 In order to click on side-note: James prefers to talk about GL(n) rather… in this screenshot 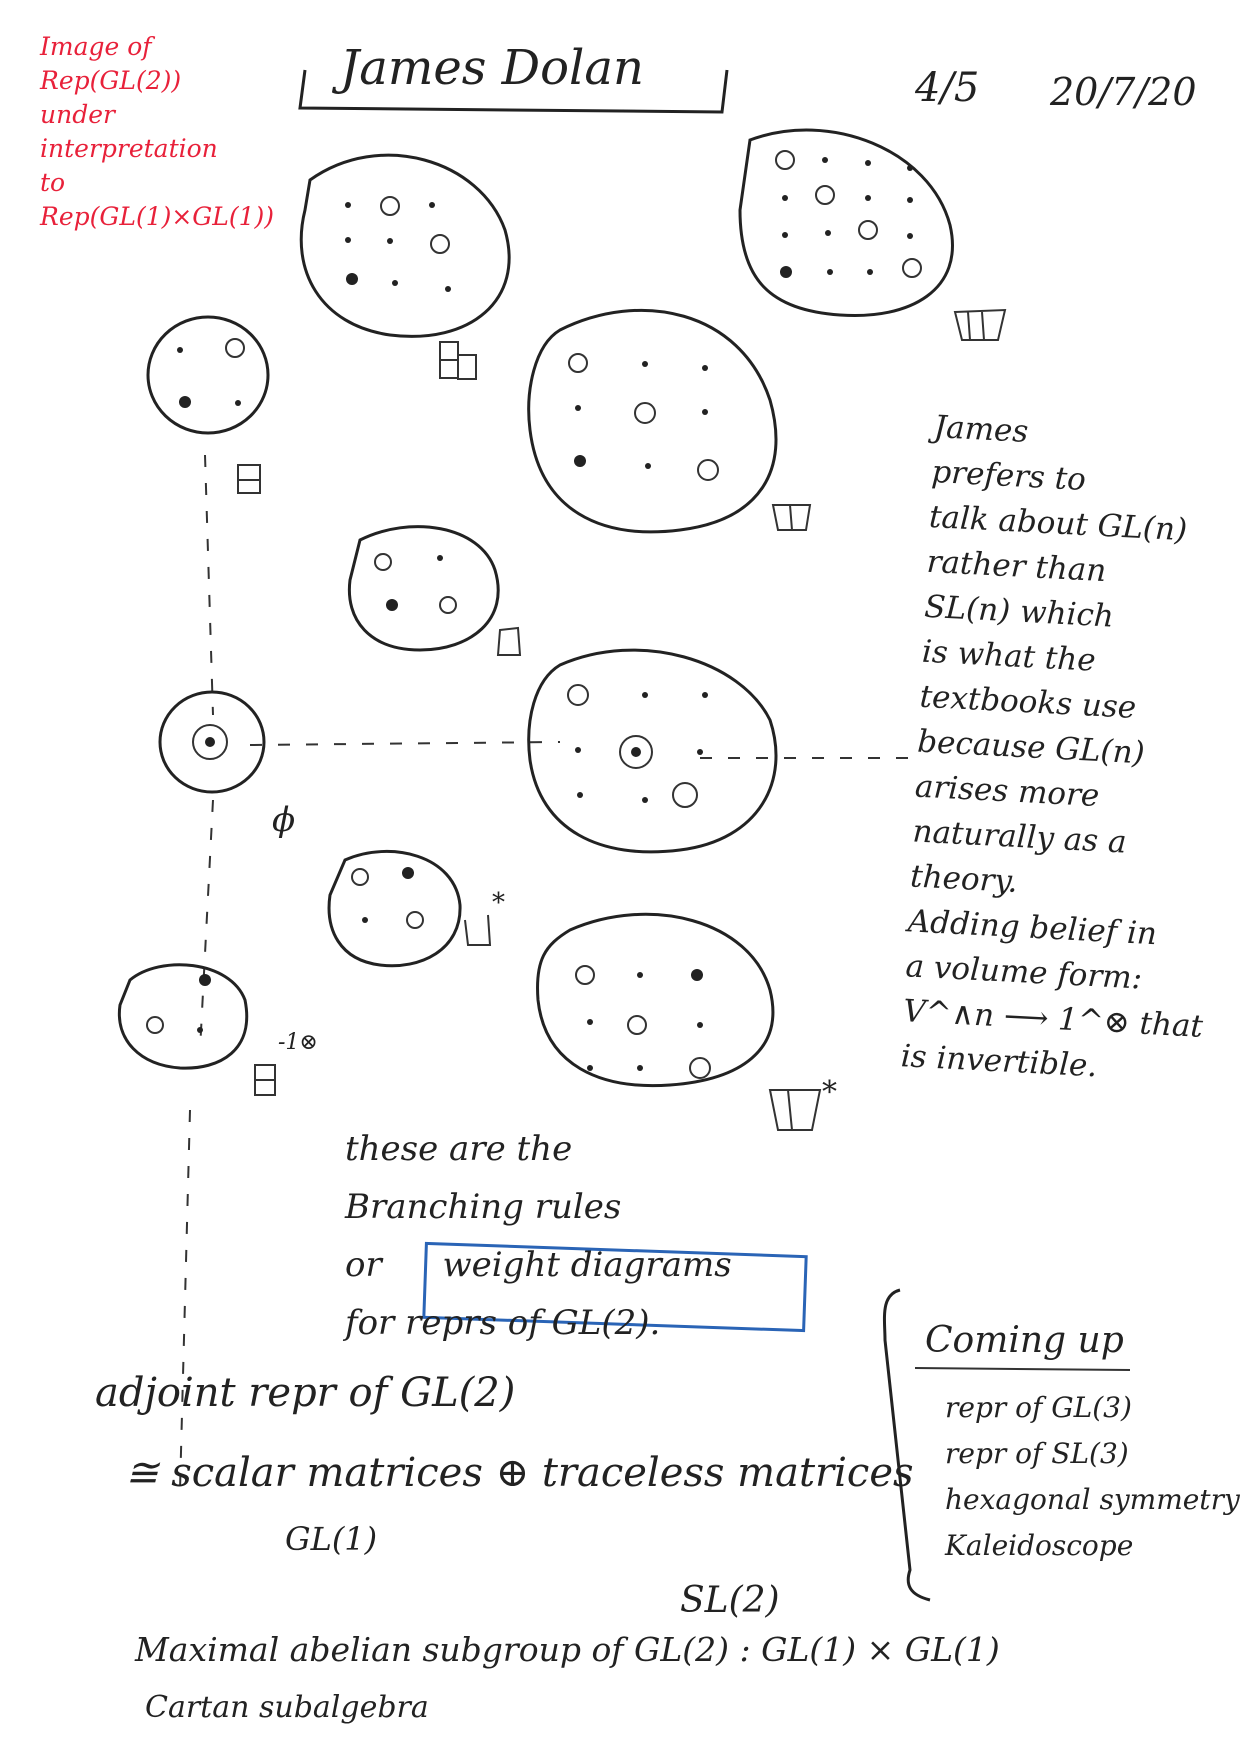, I will do `click(1067, 750)`.